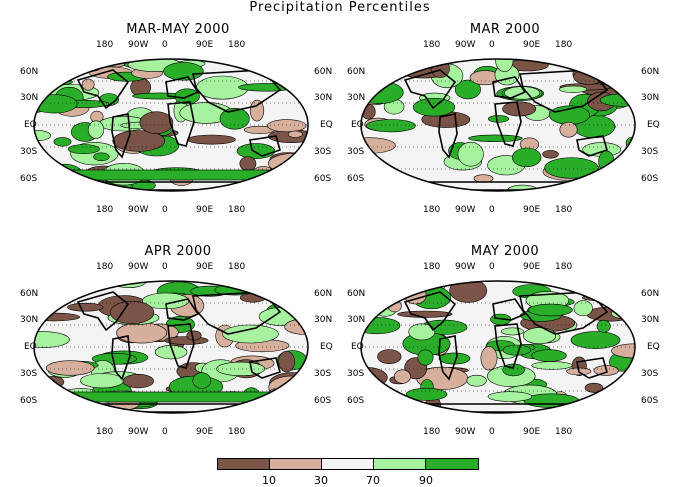 The width and height of the screenshot is (680, 487). I want to click on panel-title: MAR-MAY 2000, so click(178, 29).